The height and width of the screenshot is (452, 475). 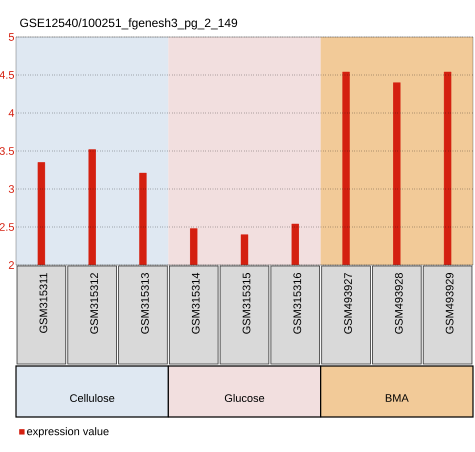 I want to click on y-tick-label: 2.5, so click(x=7, y=227).